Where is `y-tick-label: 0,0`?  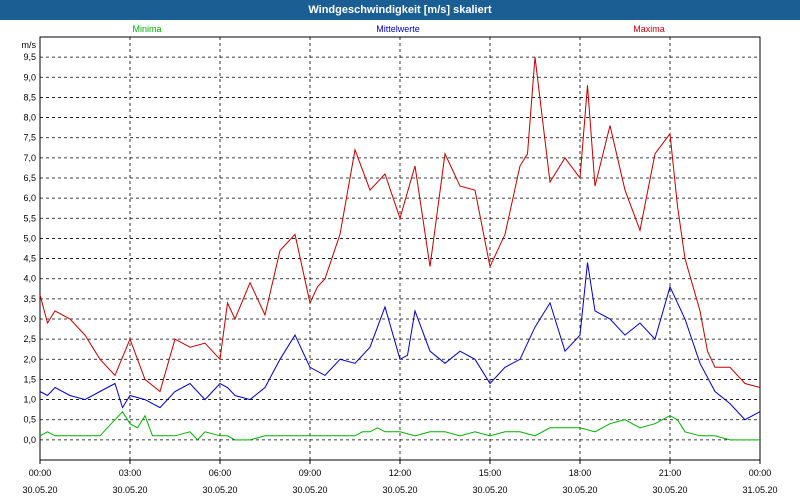 y-tick-label: 0,0 is located at coordinates (29, 440).